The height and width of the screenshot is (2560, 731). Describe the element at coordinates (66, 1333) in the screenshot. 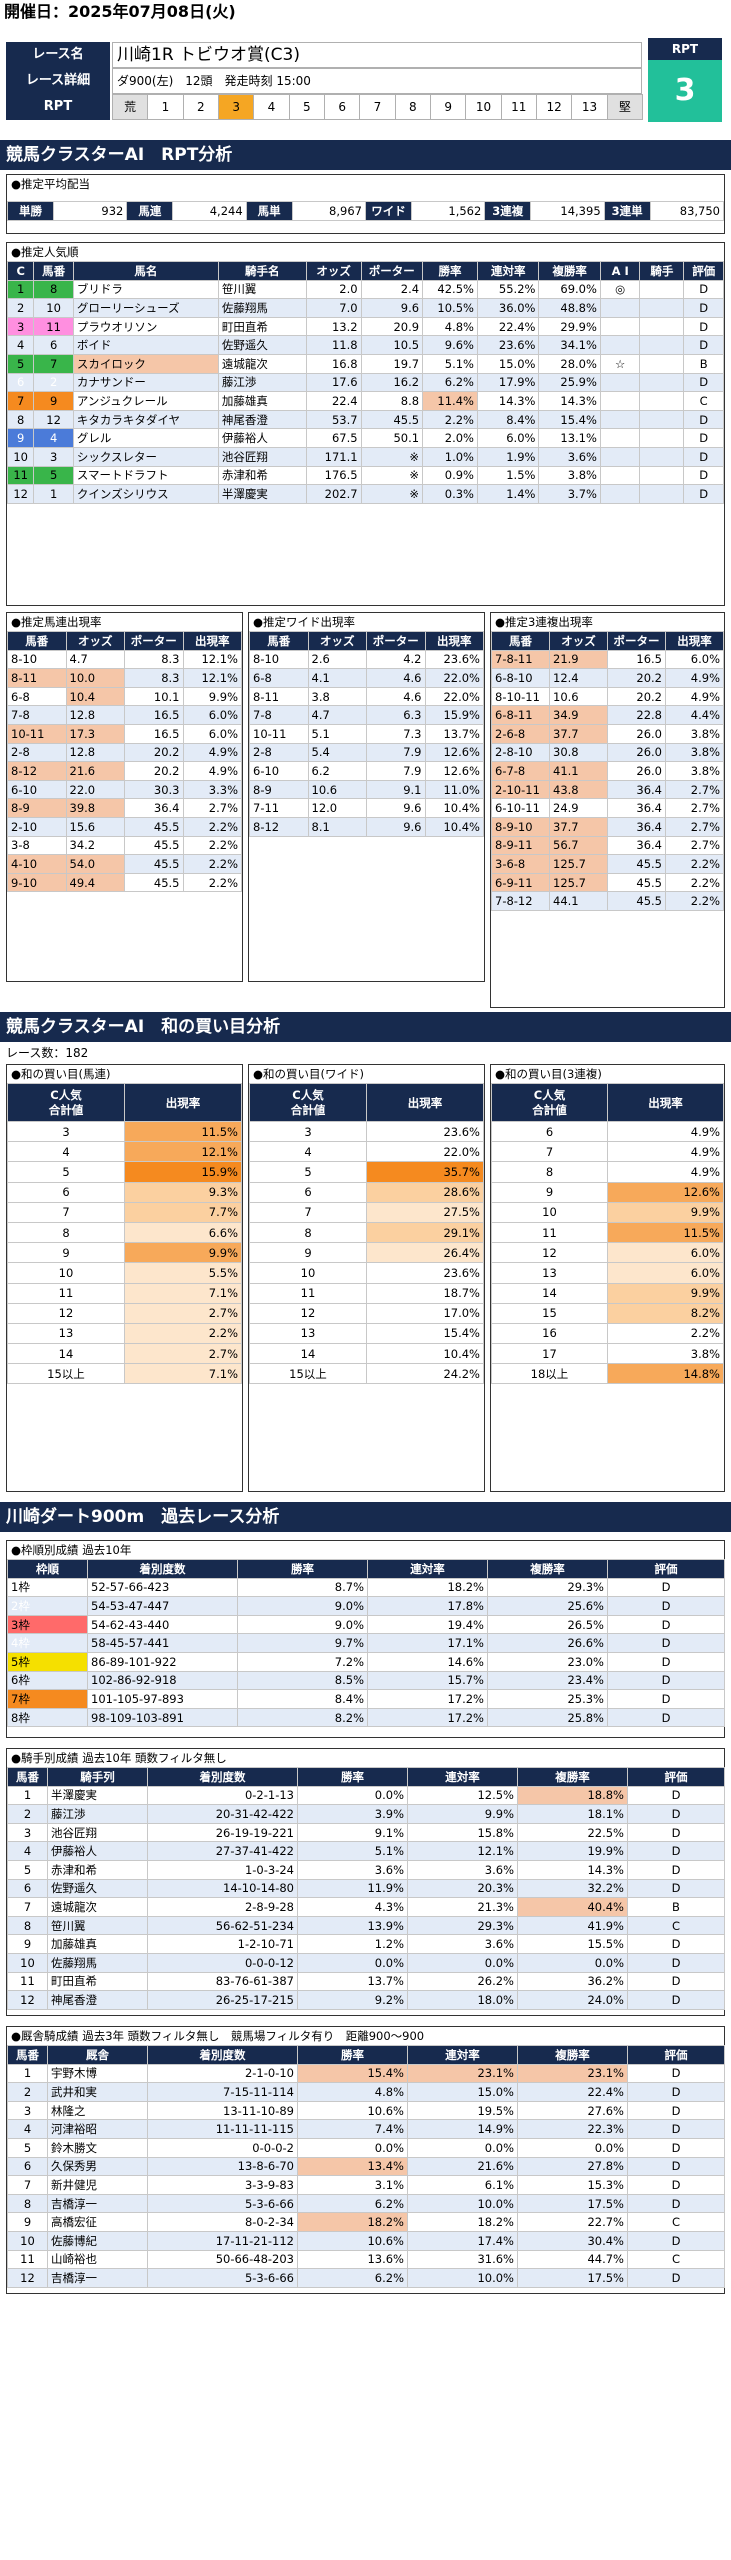

I see `sum_umaren-sum: 13` at that location.